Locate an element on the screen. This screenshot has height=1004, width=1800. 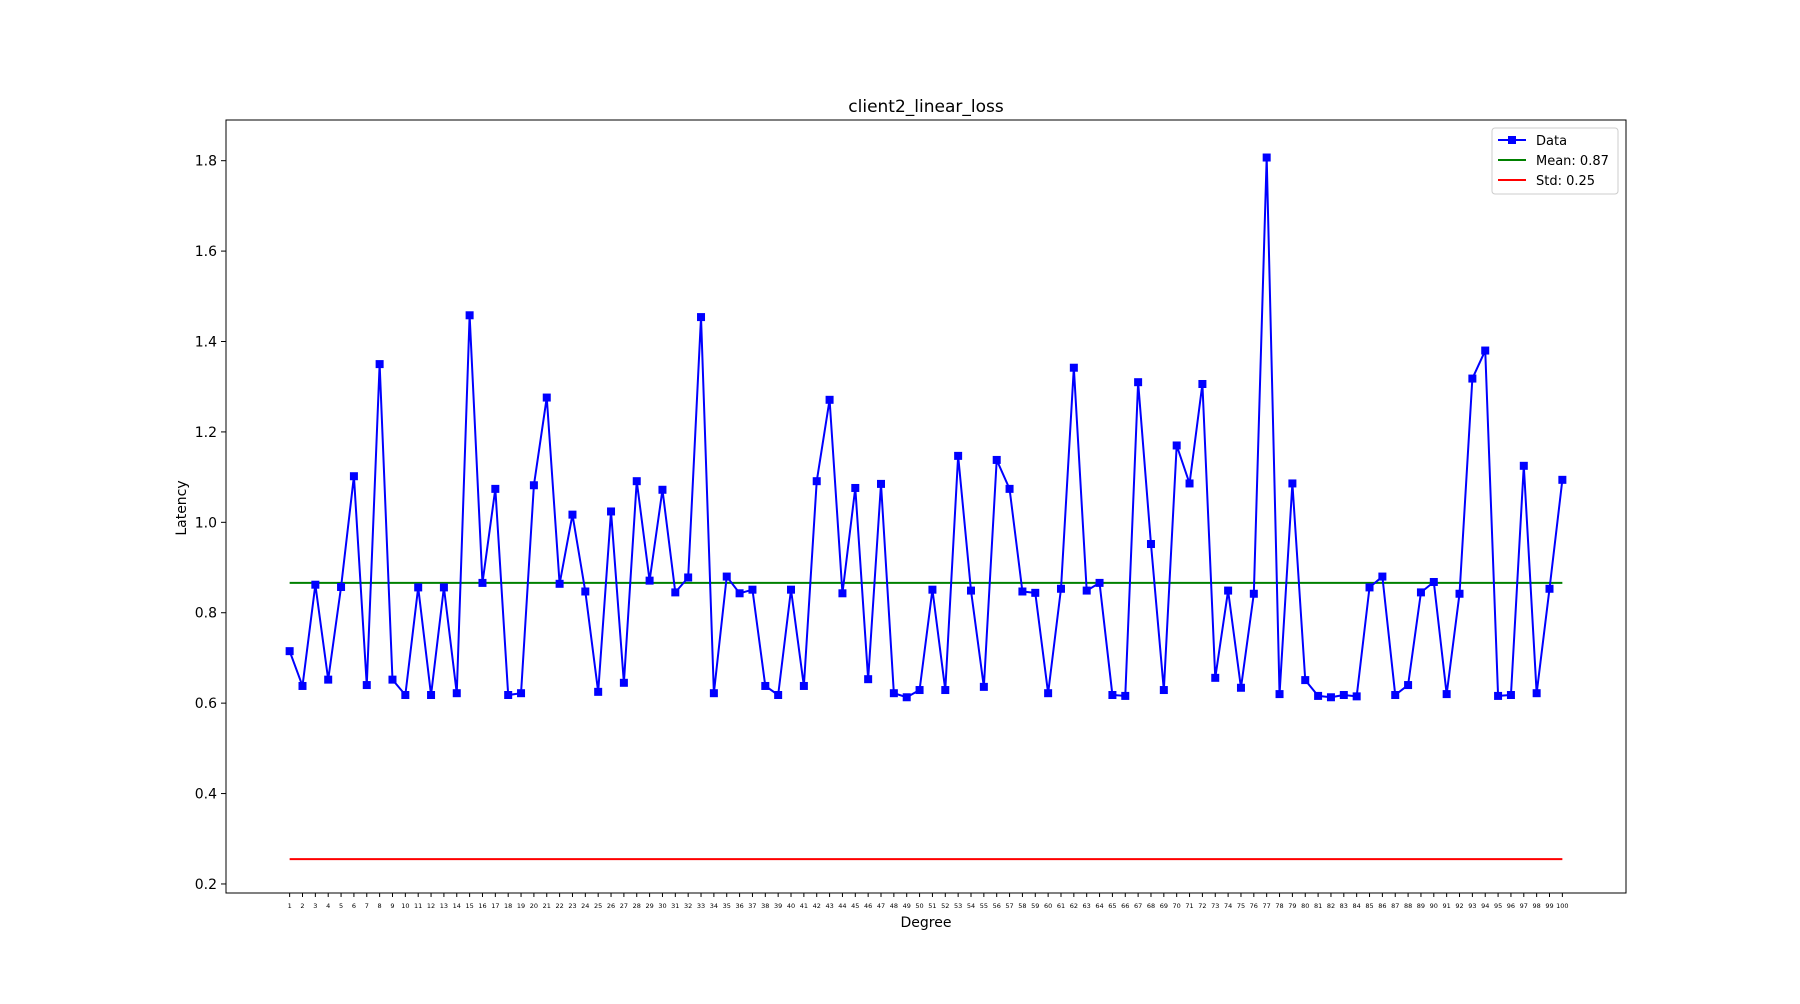
x-tick-label: 76 is located at coordinates (1254, 906).